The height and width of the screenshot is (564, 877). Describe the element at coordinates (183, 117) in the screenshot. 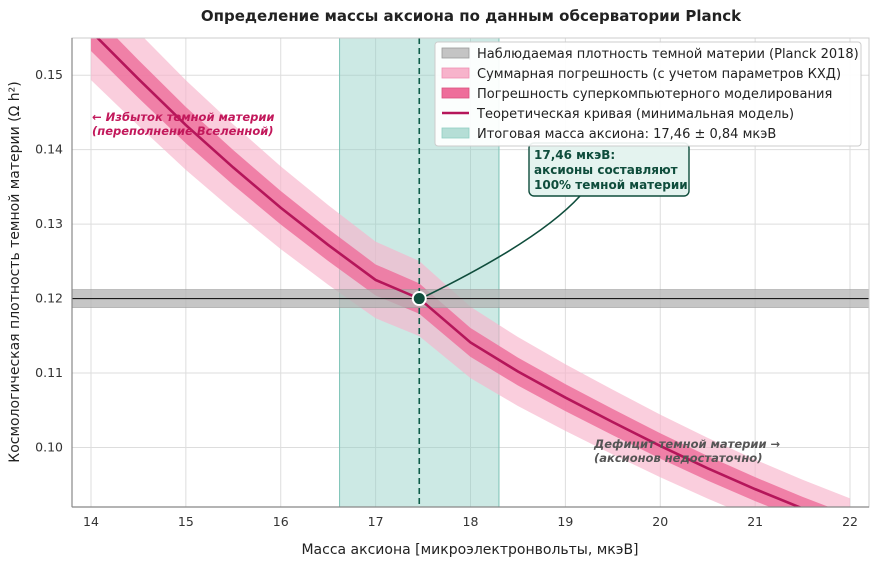

I see `excess-annotation-line1: ← Избыток темной материи` at that location.